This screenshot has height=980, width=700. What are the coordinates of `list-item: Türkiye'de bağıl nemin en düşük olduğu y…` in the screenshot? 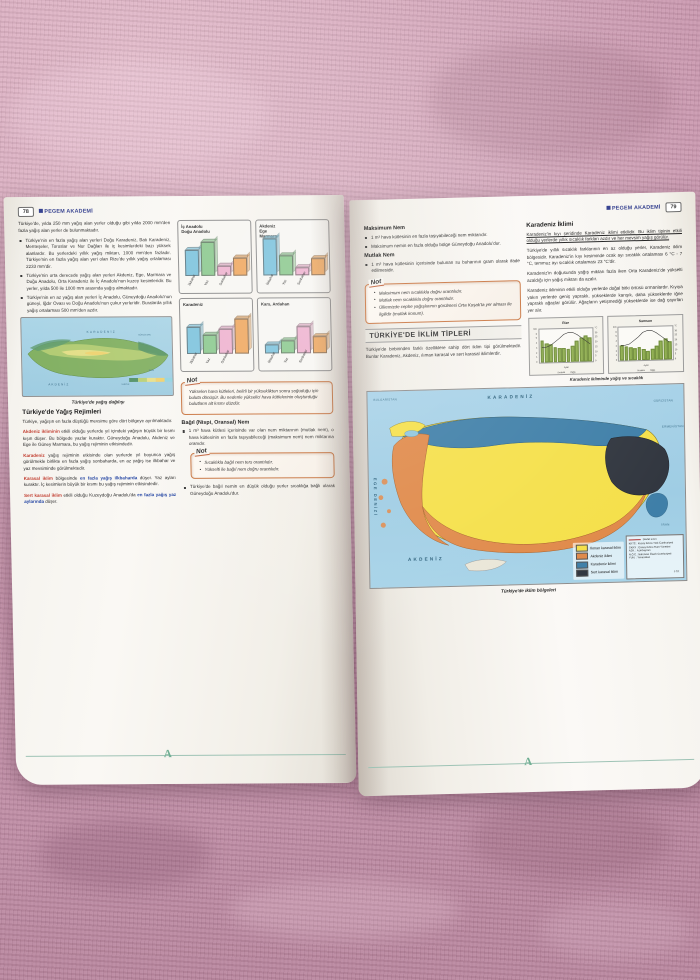 It's located at (262, 489).